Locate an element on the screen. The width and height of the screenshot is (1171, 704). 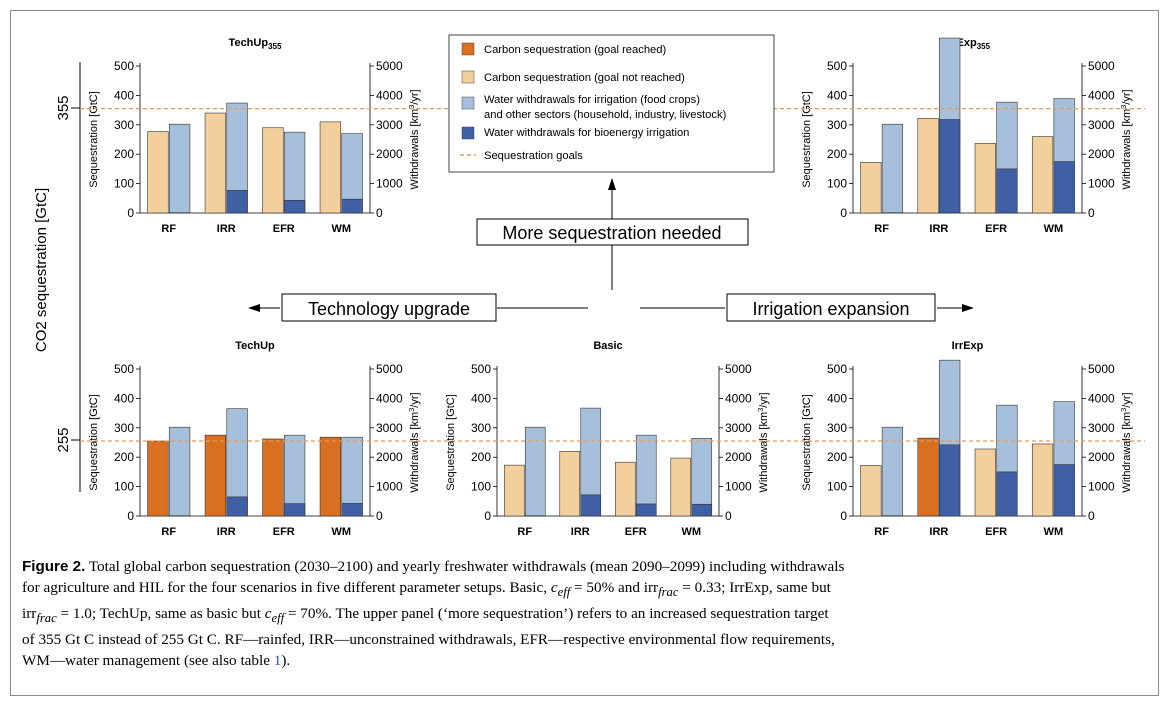
caption-line-3b: = 1.0; TechUp, same as basic but is located at coordinates (160, 614).